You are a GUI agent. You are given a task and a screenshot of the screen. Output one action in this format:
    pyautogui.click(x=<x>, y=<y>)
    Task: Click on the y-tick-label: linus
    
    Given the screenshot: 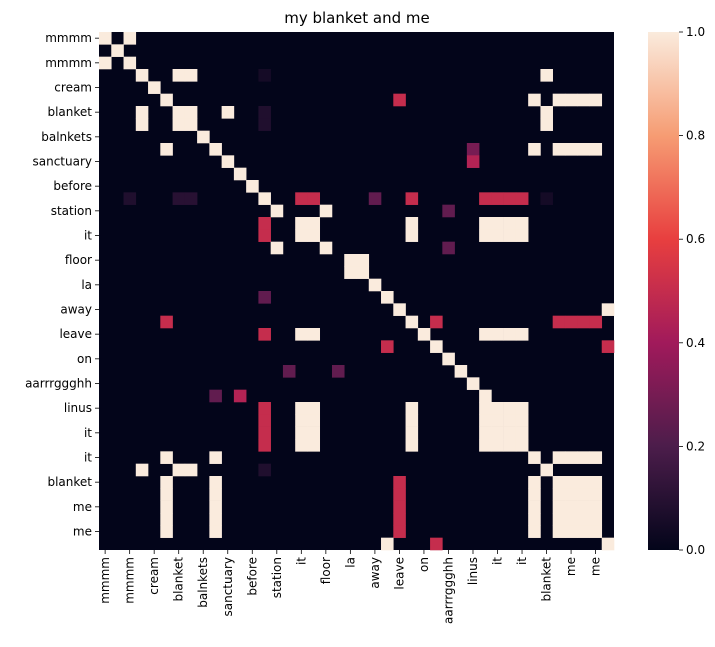 What is the action you would take?
    pyautogui.click(x=78, y=408)
    